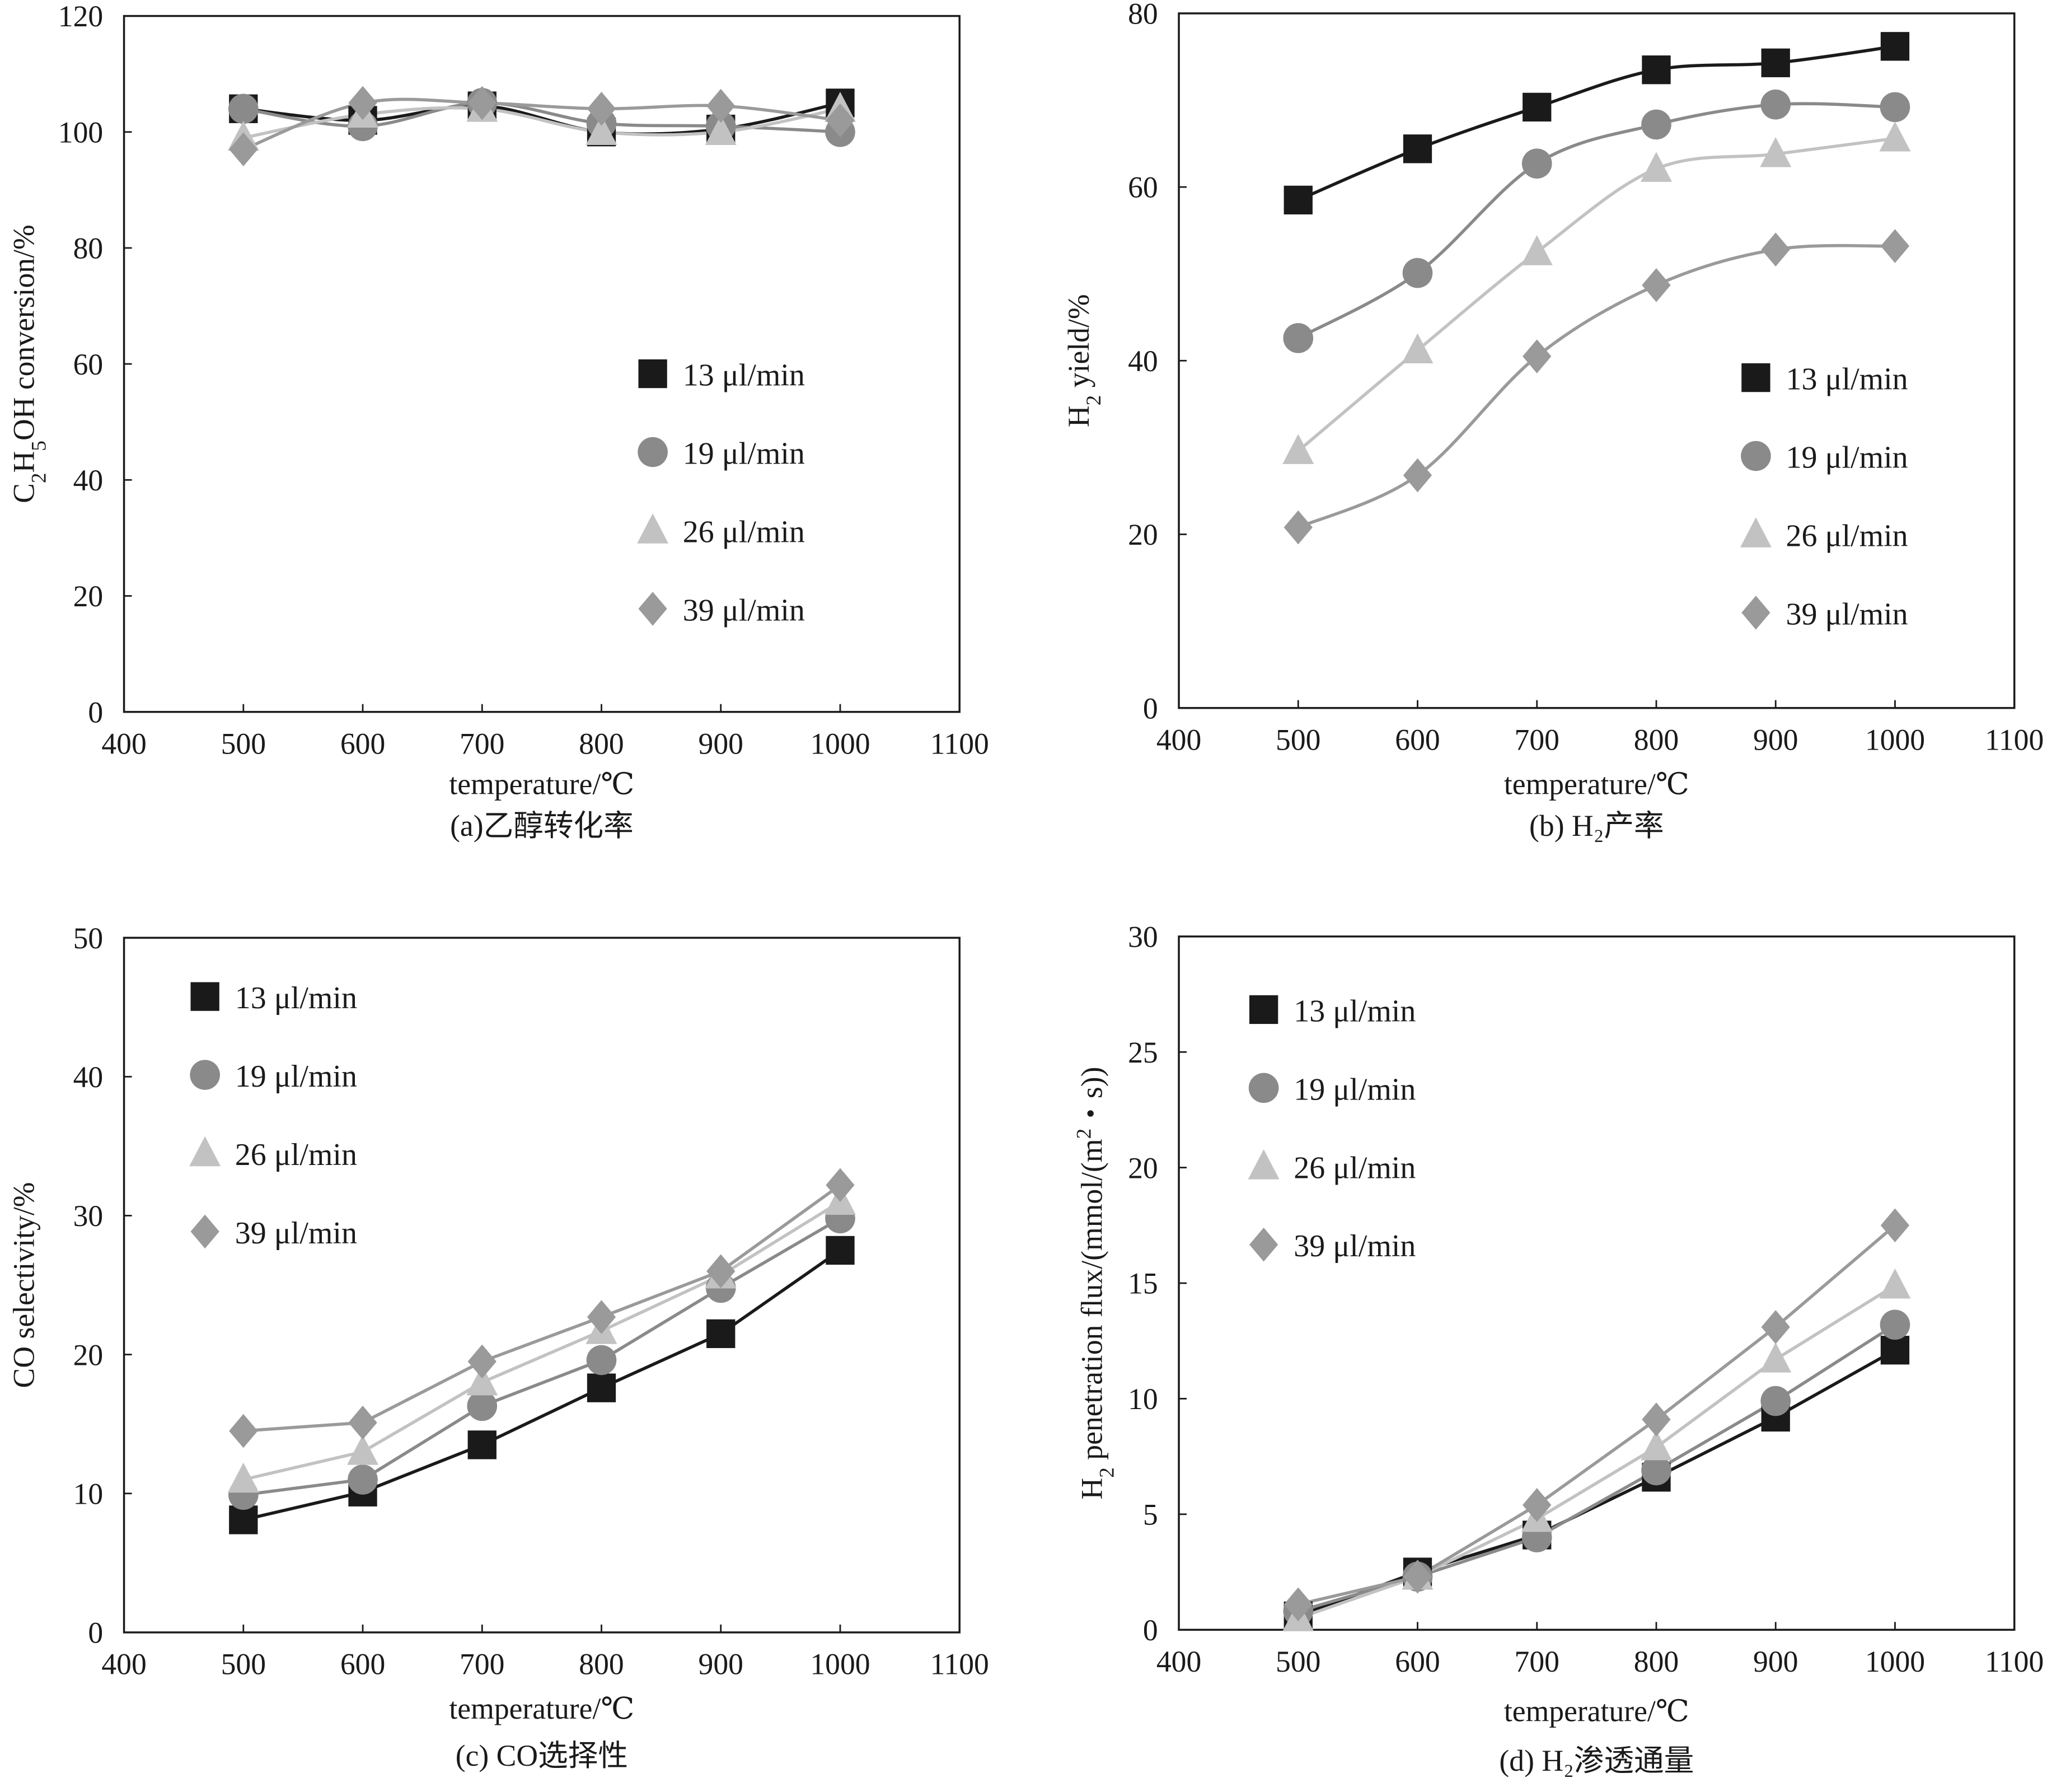  What do you see at coordinates (1095, 1284) in the screenshot?
I see `y-axis-label: H2 penetration flux/(mmol/(m2・s))` at bounding box center [1095, 1284].